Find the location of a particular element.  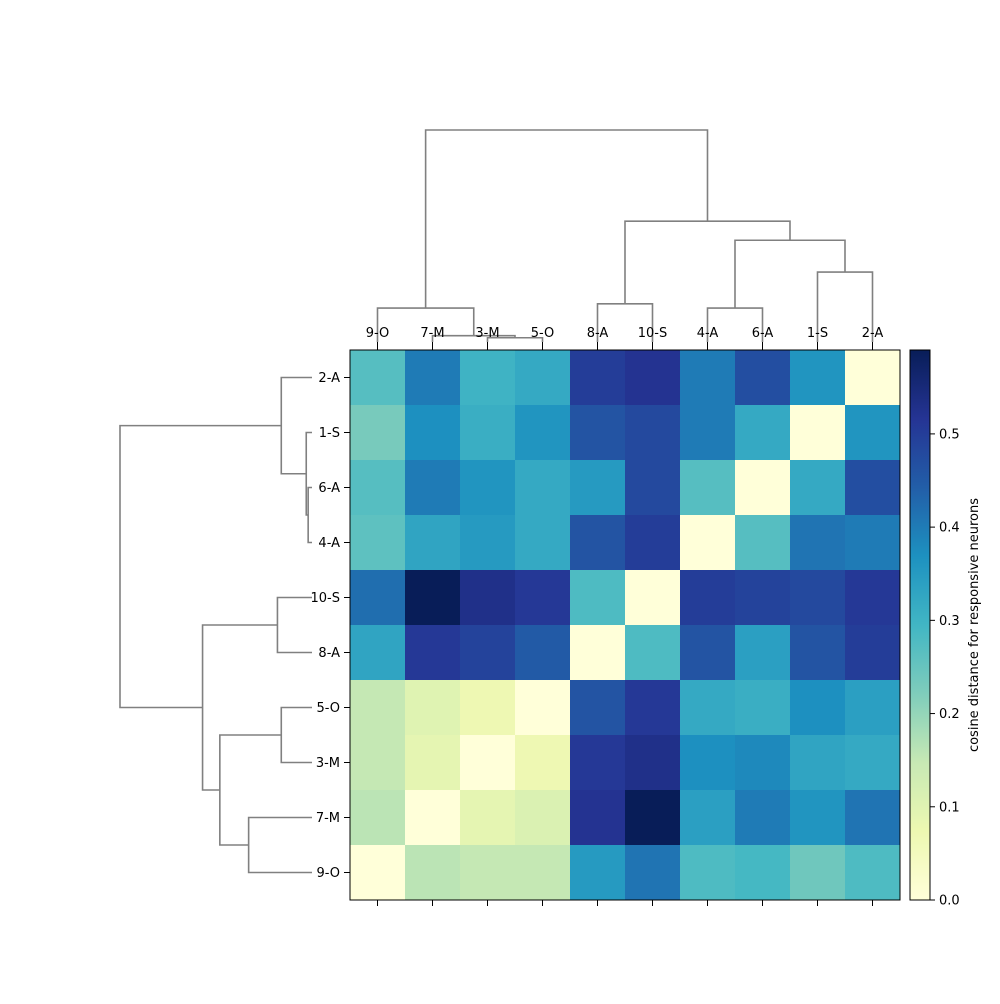

row-dendrogram is located at coordinates (215, 625).